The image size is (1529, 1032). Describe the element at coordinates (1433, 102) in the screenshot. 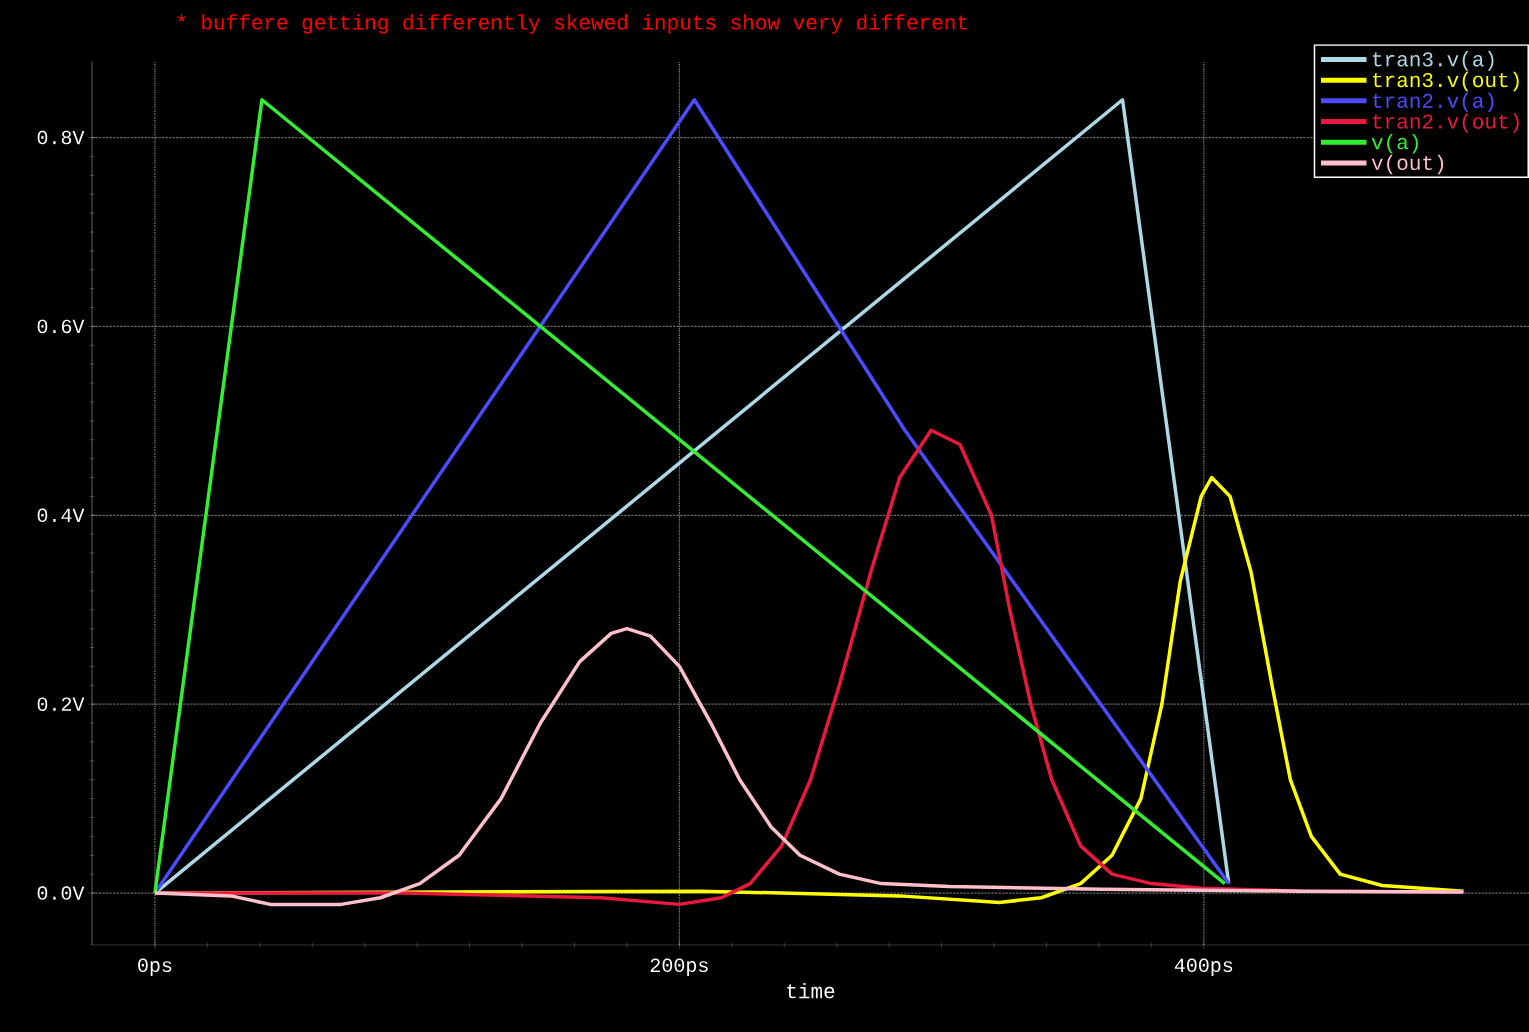

I see `legend-label: tran2.v(a)` at that location.